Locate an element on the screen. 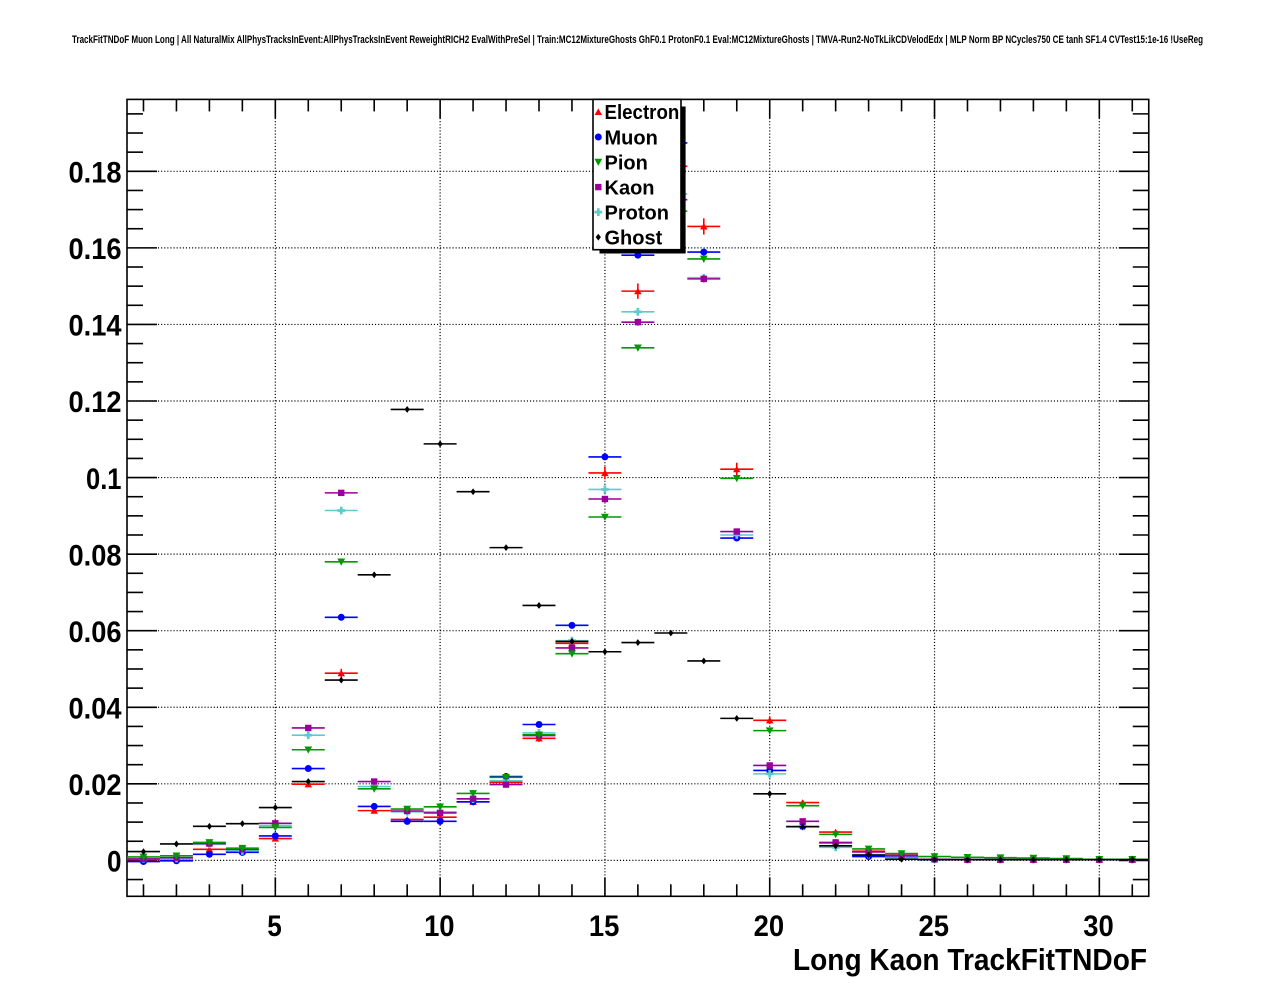  svg-text: 0.06 is located at coordinates (95, 632).